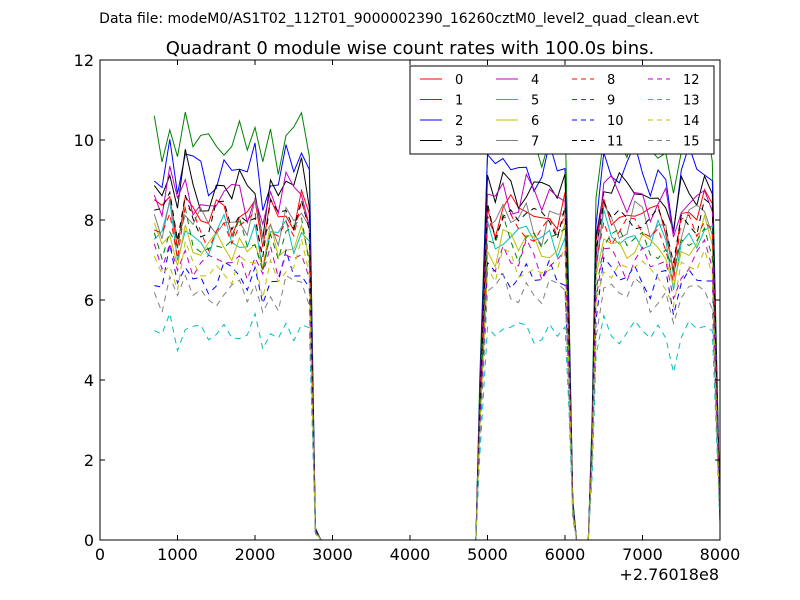 This screenshot has height=600, width=800. What do you see at coordinates (691, 80) in the screenshot?
I see `legend-label-module-12: 12` at bounding box center [691, 80].